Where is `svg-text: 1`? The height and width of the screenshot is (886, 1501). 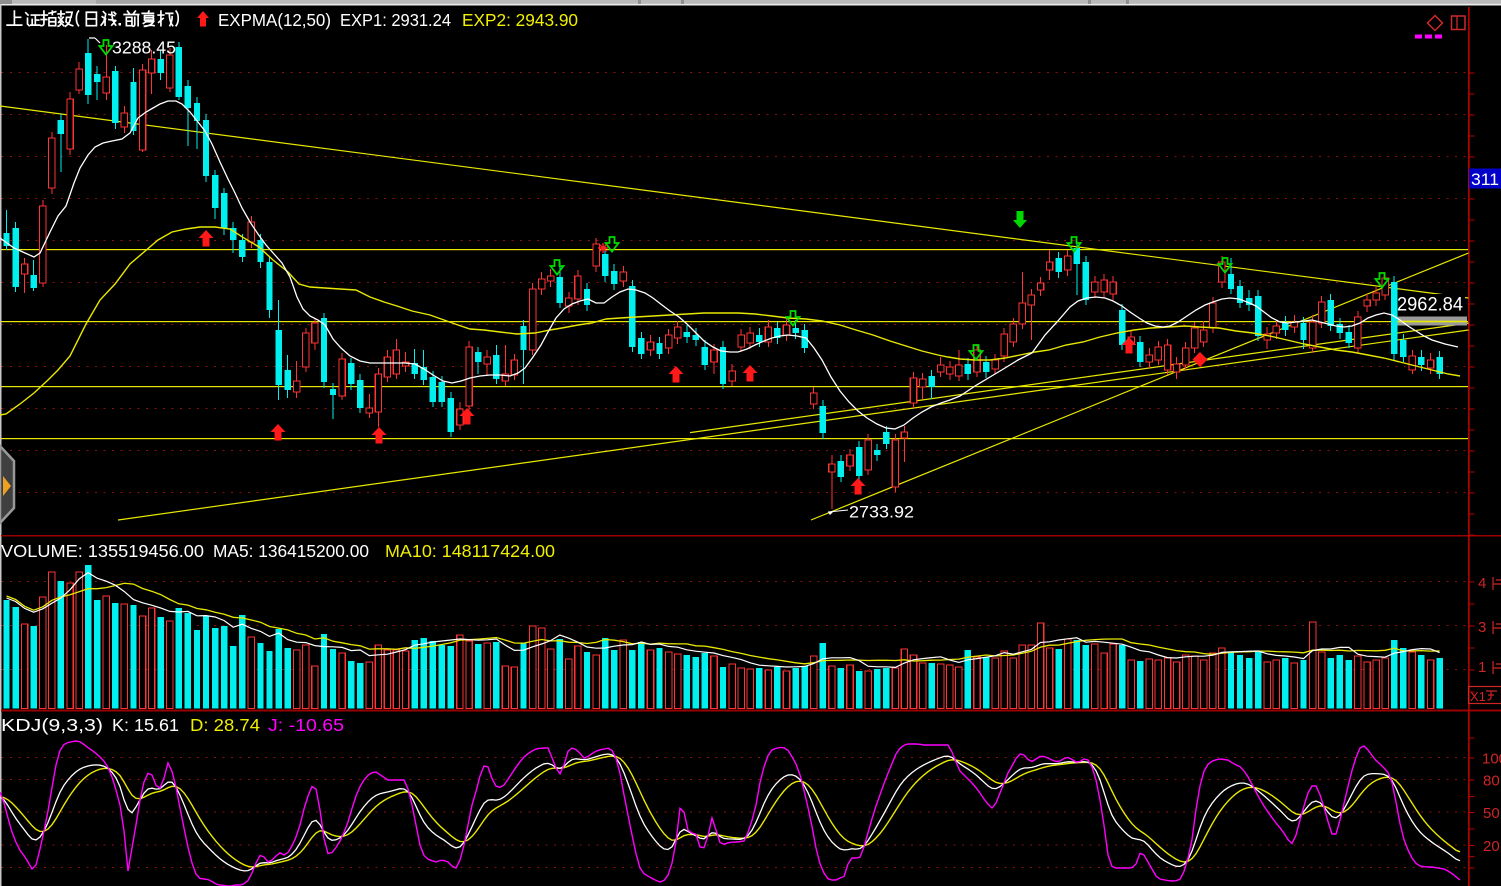
svg-text: 1 is located at coordinates (1482, 667).